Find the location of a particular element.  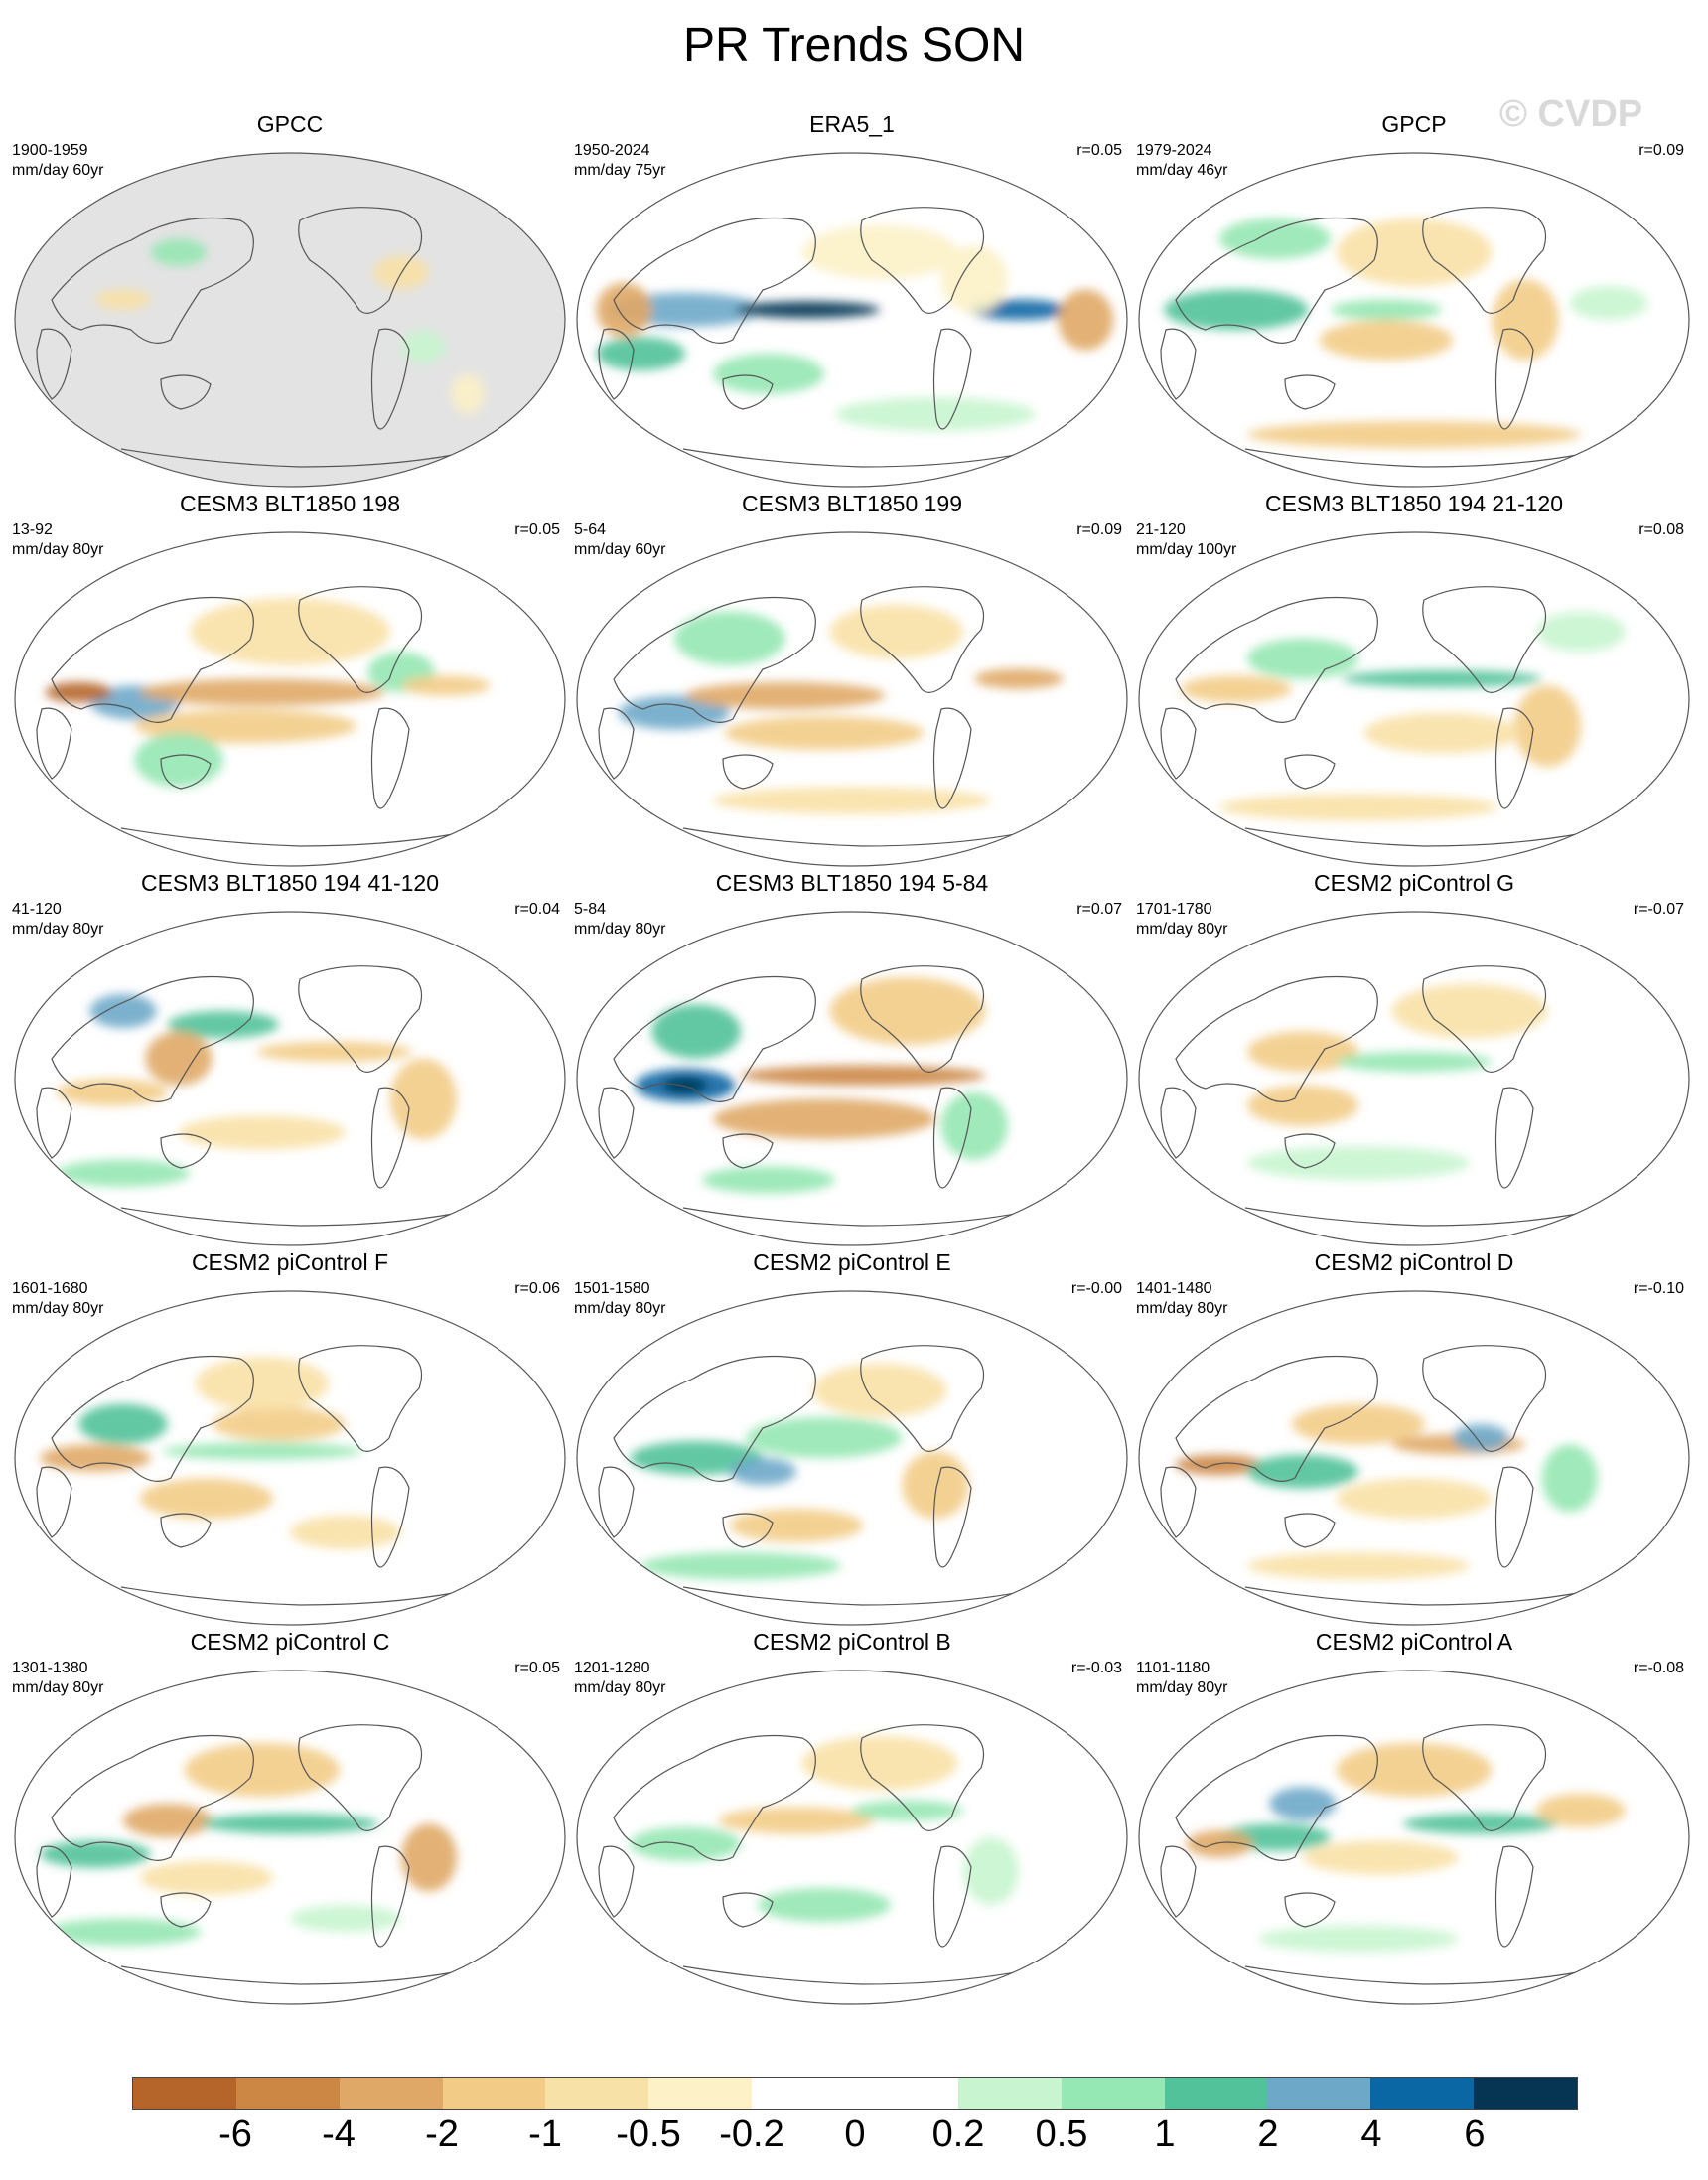

colorbar-tick-labels: -6 -4 -2 -1 -0.5 -0.2 0 0.2 0.5 1 2 4 6 is located at coordinates (854, 2138).